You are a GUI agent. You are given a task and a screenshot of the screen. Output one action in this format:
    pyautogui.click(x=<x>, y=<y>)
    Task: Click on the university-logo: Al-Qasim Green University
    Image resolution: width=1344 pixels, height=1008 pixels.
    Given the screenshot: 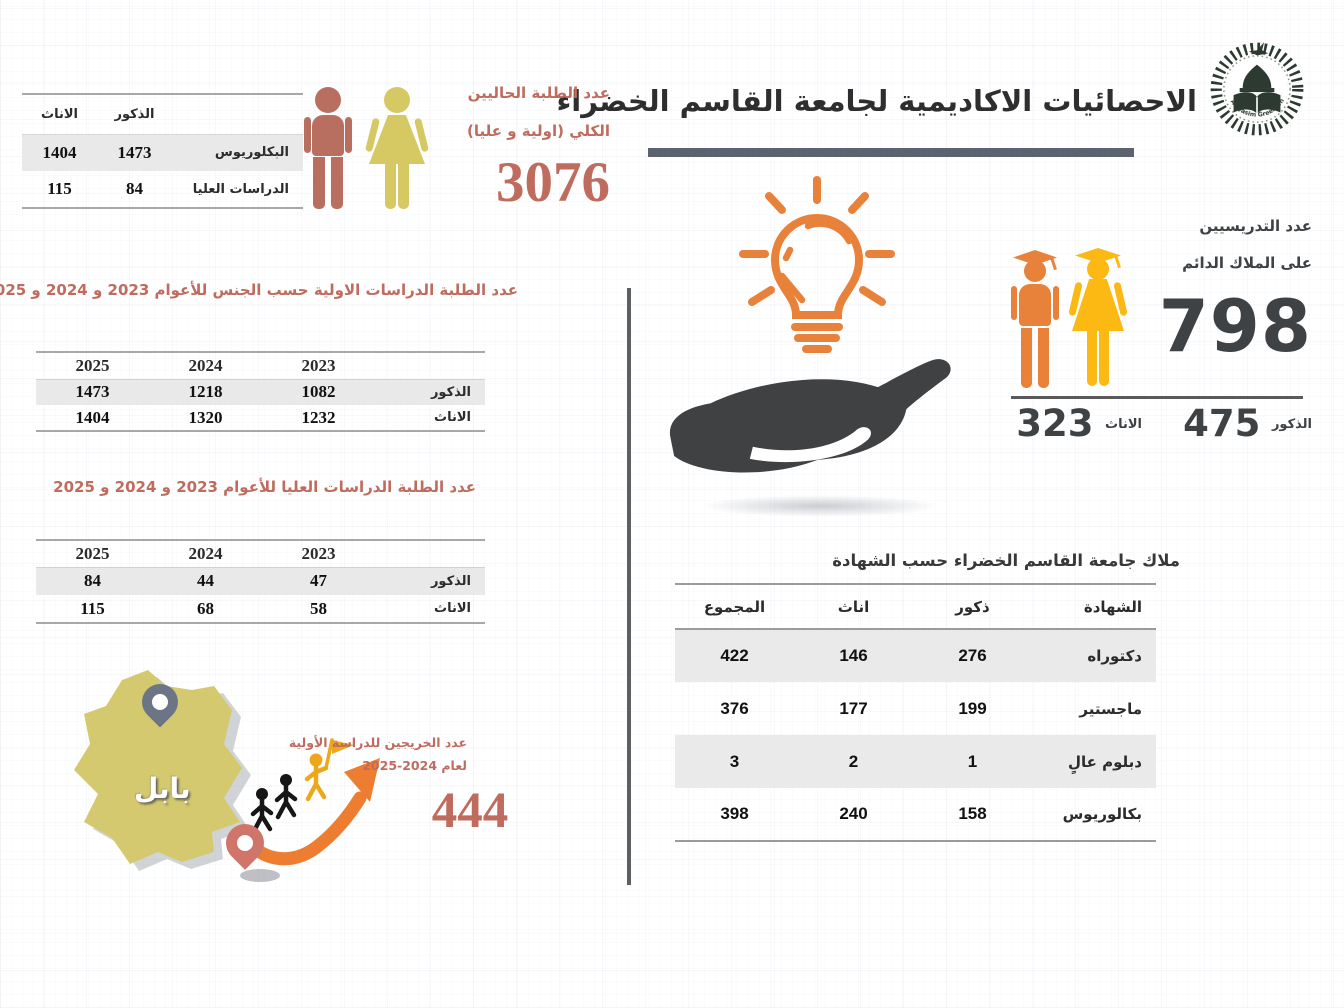 What is the action you would take?
    pyautogui.click(x=1254, y=85)
    